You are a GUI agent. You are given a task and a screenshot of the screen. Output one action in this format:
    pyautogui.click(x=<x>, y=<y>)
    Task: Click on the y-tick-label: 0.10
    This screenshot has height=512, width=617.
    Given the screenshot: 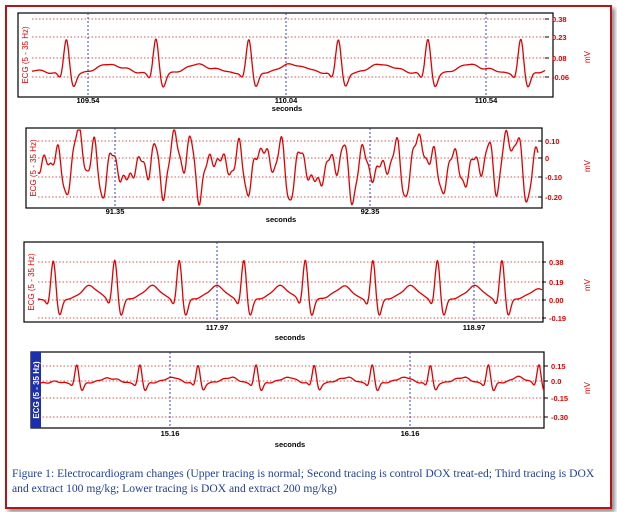 What is the action you would take?
    pyautogui.click(x=552, y=141)
    